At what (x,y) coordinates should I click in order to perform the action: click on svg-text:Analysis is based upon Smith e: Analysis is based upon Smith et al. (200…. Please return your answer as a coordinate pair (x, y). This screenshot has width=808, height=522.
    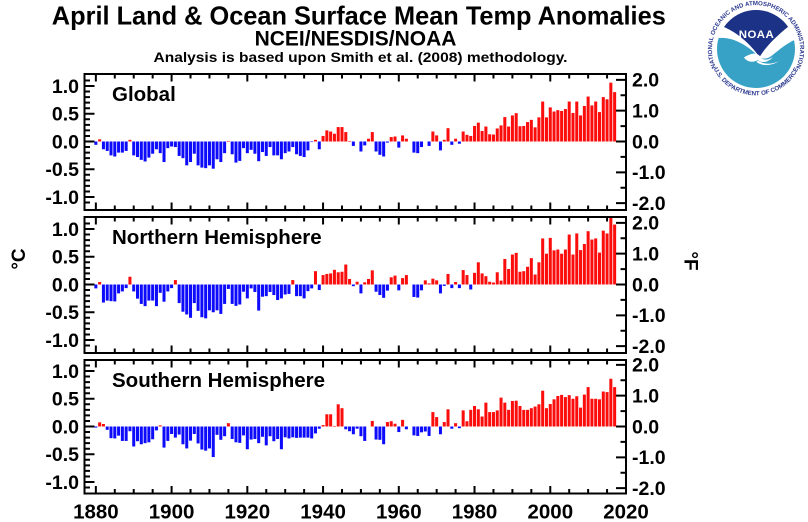
    Looking at the image, I should click on (361, 58).